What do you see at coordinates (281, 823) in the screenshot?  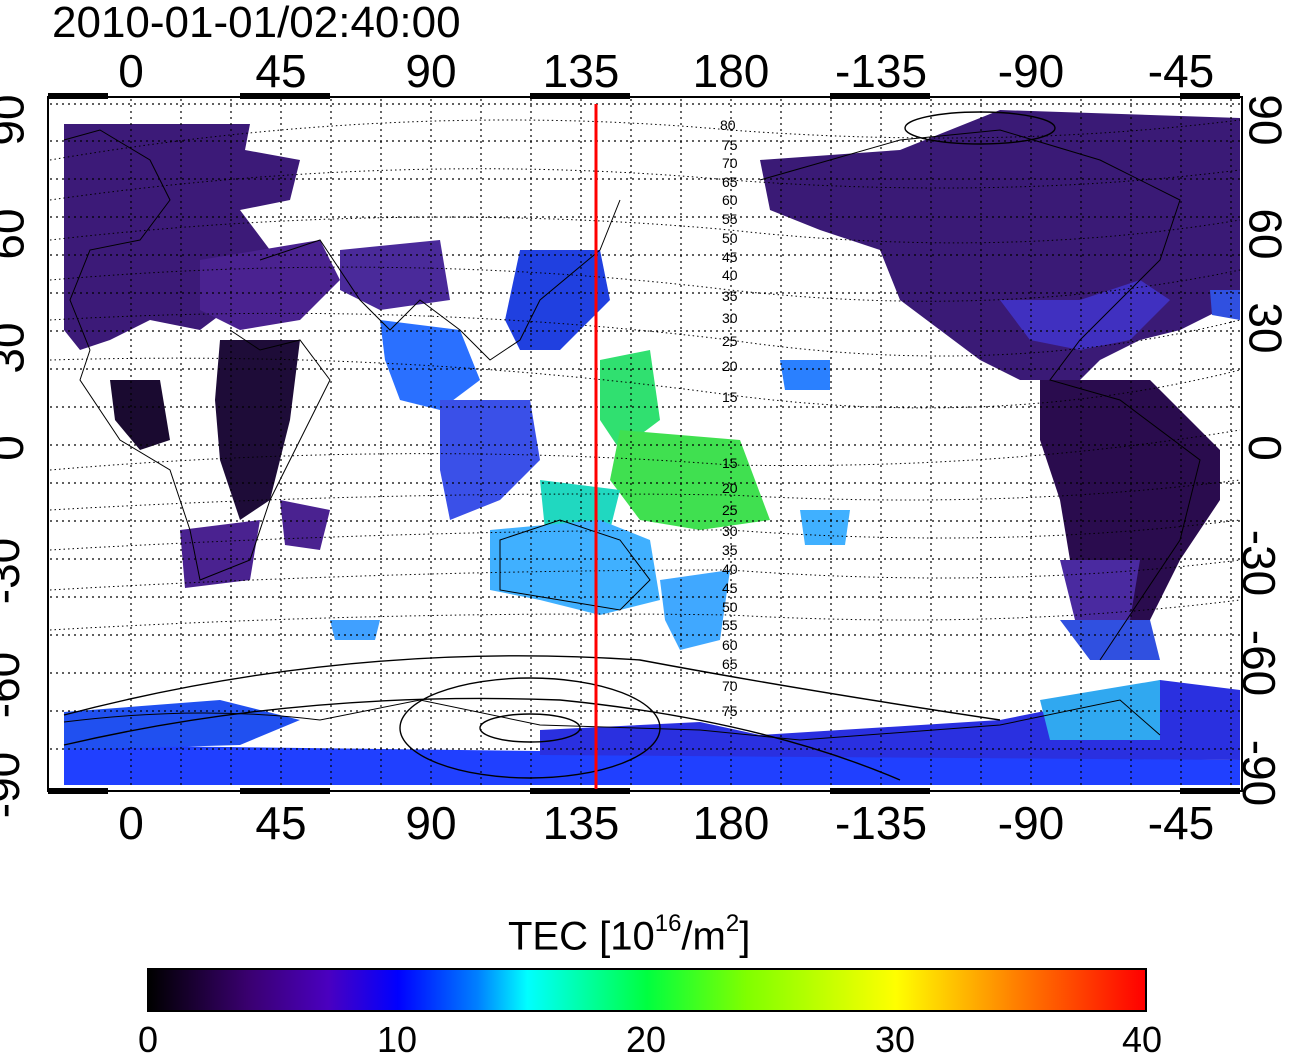 I see `x-tick-bottom: 45` at bounding box center [281, 823].